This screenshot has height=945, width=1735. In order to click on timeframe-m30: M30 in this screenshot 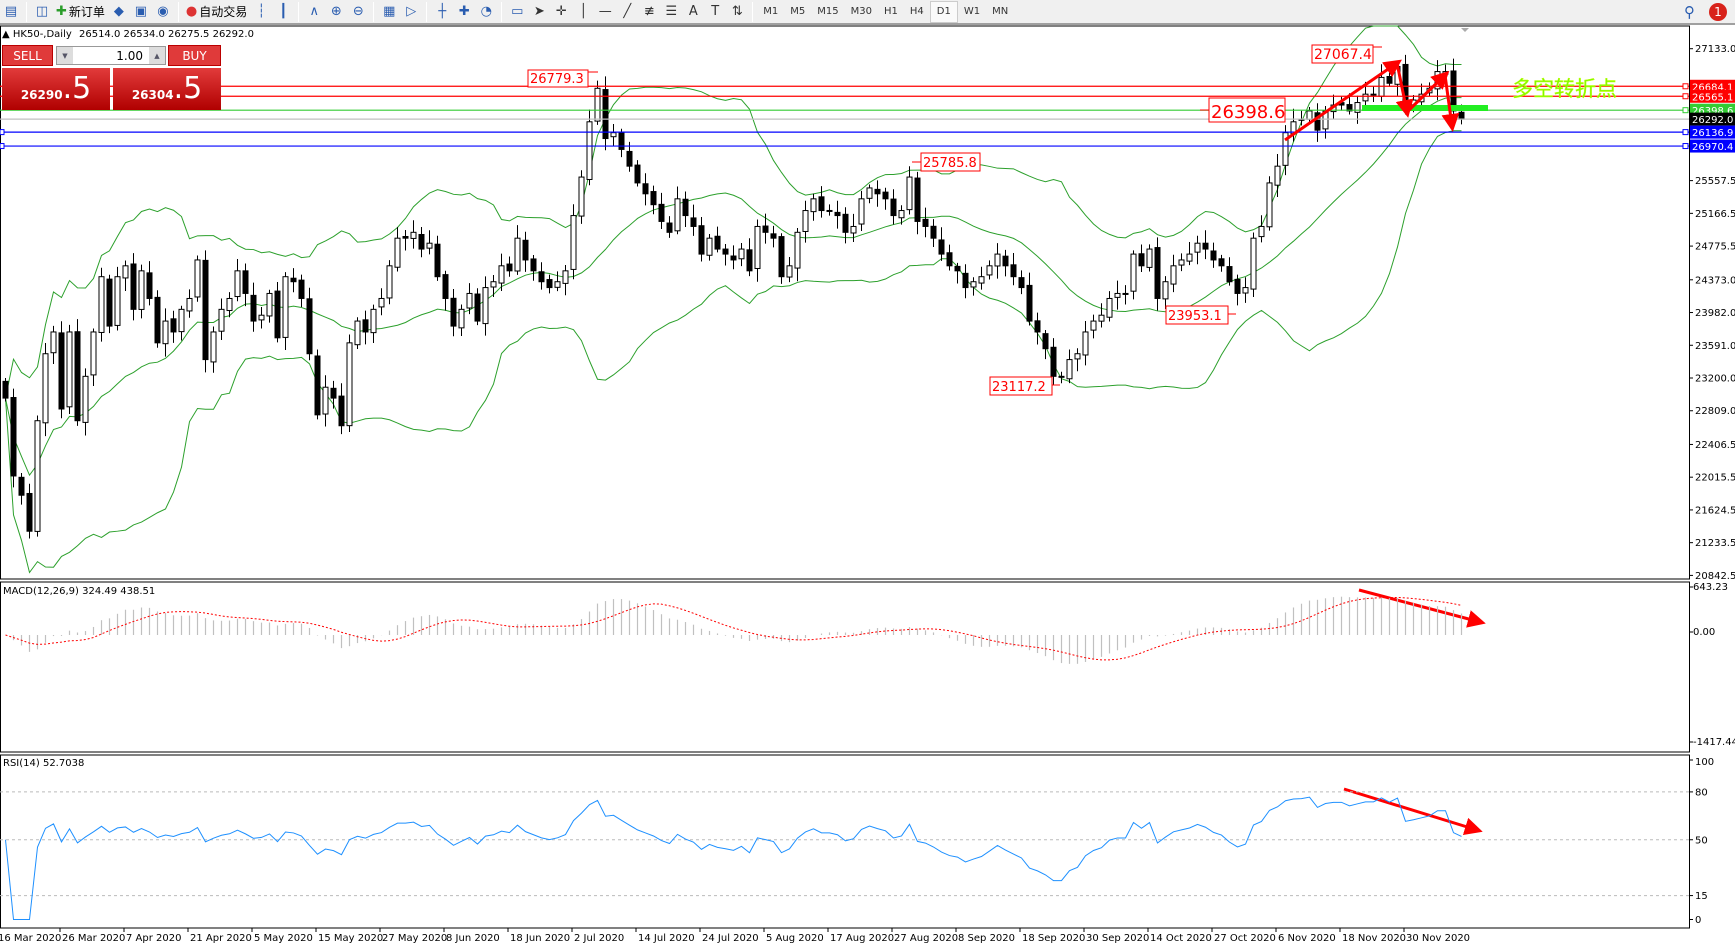, I will do `click(861, 11)`.